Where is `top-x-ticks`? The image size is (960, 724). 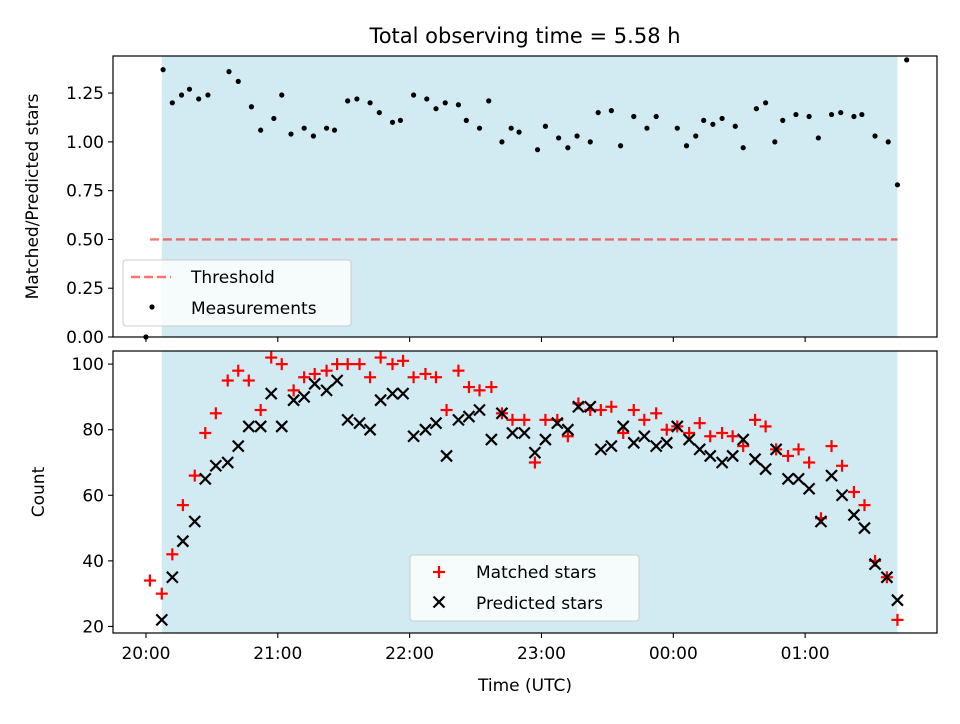
top-x-ticks is located at coordinates (475, 339).